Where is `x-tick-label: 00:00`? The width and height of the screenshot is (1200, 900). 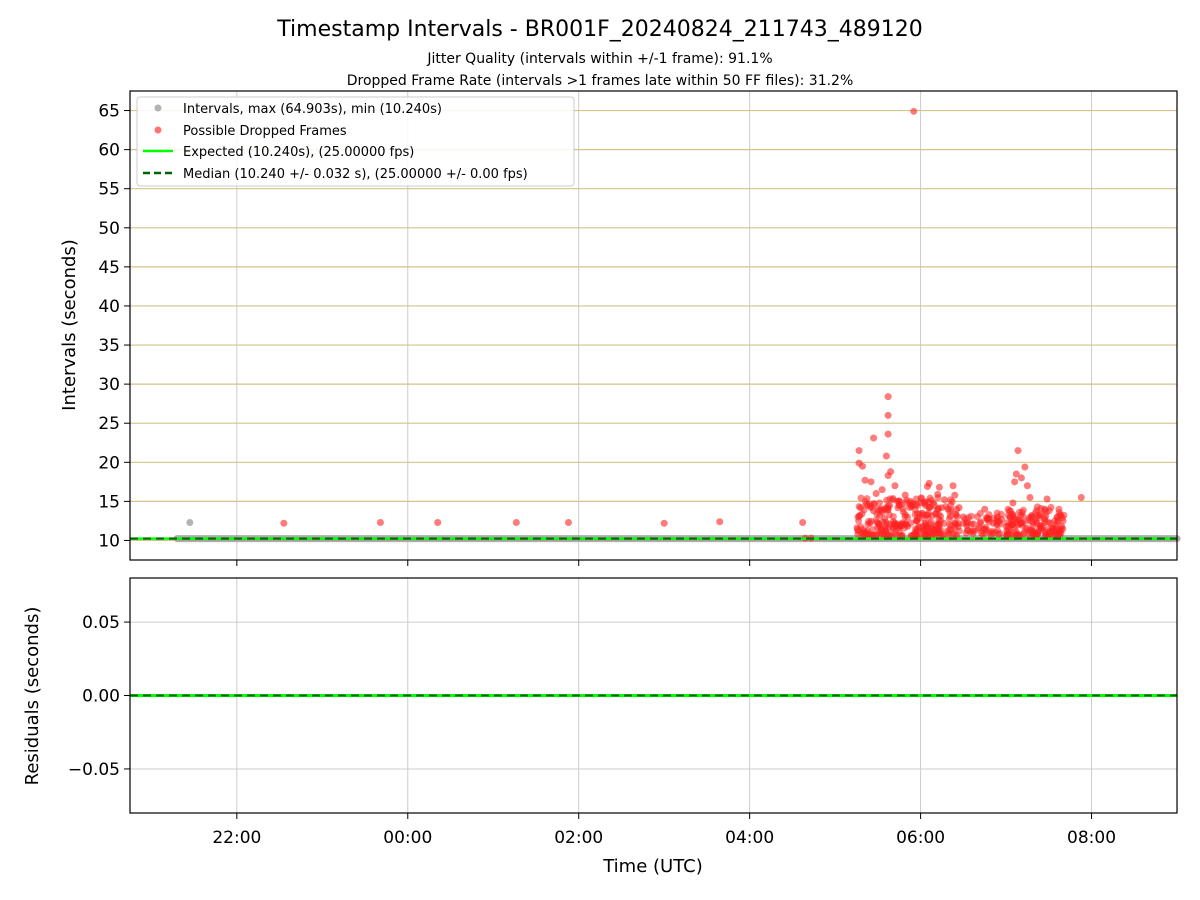 x-tick-label: 00:00 is located at coordinates (407, 838).